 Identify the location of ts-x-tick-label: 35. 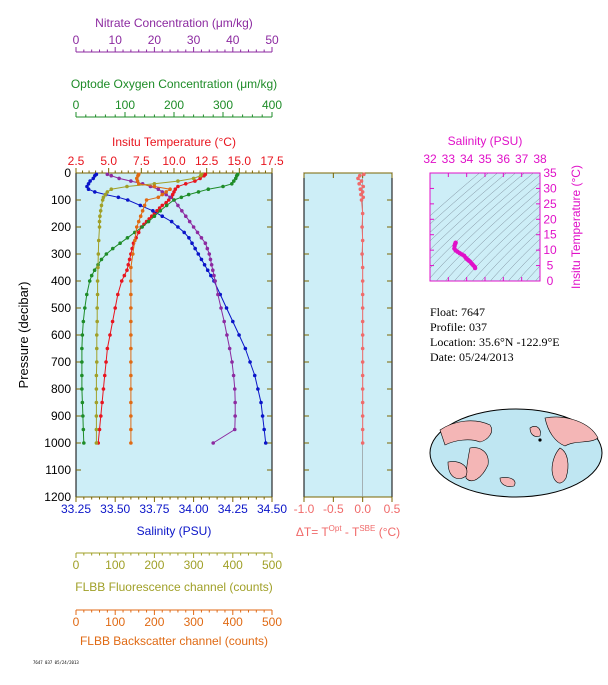
(485, 159).